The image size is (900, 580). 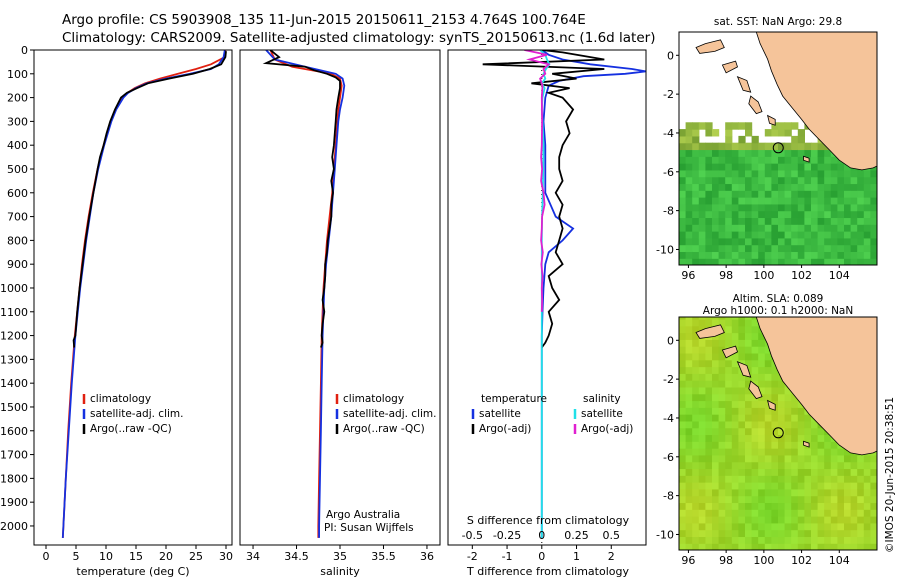 I want to click on depth-tick-label: 1600, so click(x=14, y=431).